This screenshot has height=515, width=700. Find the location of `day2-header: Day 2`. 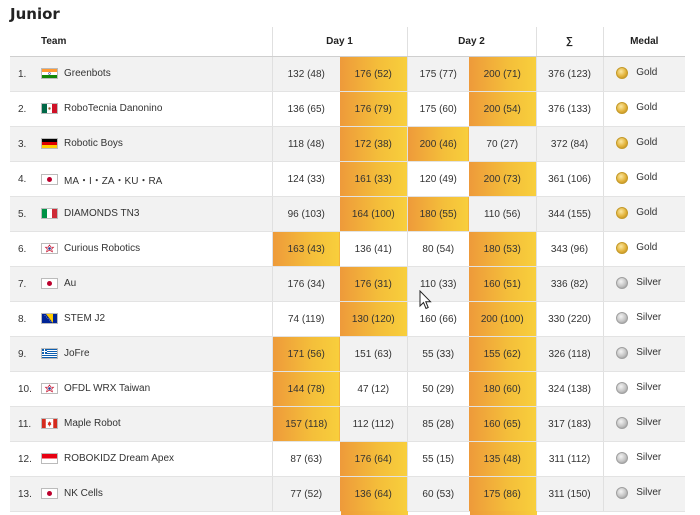

day2-header: Day 2 is located at coordinates (471, 42).